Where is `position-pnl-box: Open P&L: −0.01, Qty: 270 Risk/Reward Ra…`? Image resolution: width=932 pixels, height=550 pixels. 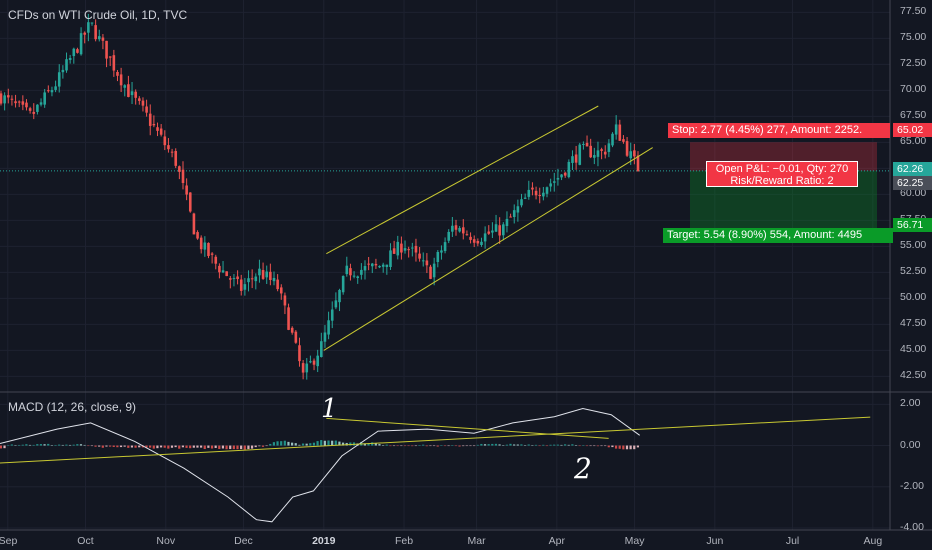 position-pnl-box: Open P&L: −0.01, Qty: 270 Risk/Reward Ra… is located at coordinates (782, 174).